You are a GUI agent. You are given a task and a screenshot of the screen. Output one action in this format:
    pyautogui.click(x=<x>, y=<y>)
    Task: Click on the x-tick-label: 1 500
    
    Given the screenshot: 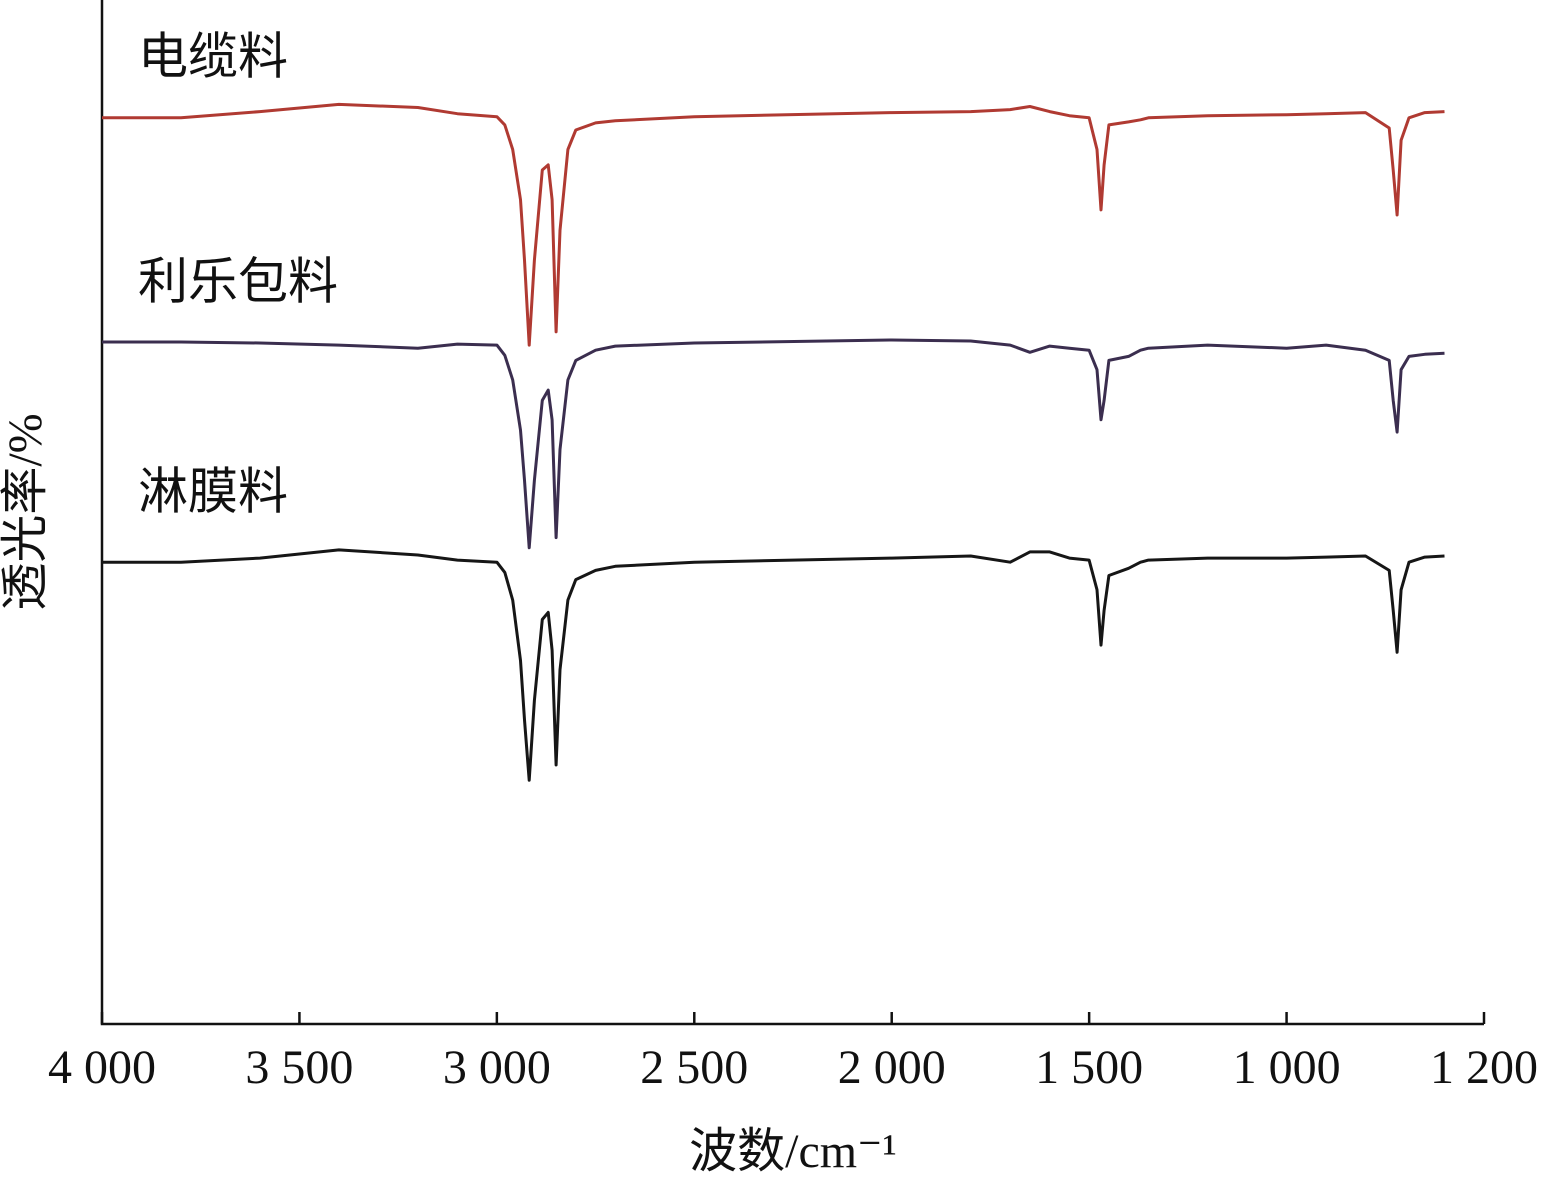 What is the action you would take?
    pyautogui.click(x=1089, y=1067)
    